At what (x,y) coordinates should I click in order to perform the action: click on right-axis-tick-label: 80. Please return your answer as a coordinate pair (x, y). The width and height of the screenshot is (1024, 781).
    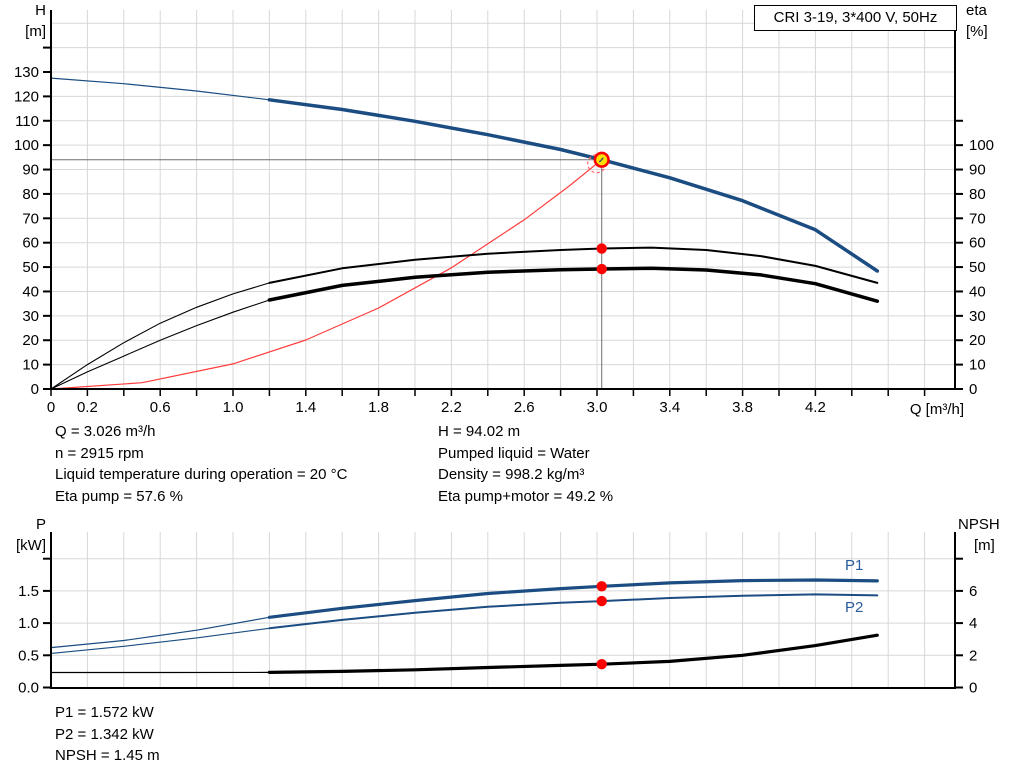
    Looking at the image, I should click on (977, 194).